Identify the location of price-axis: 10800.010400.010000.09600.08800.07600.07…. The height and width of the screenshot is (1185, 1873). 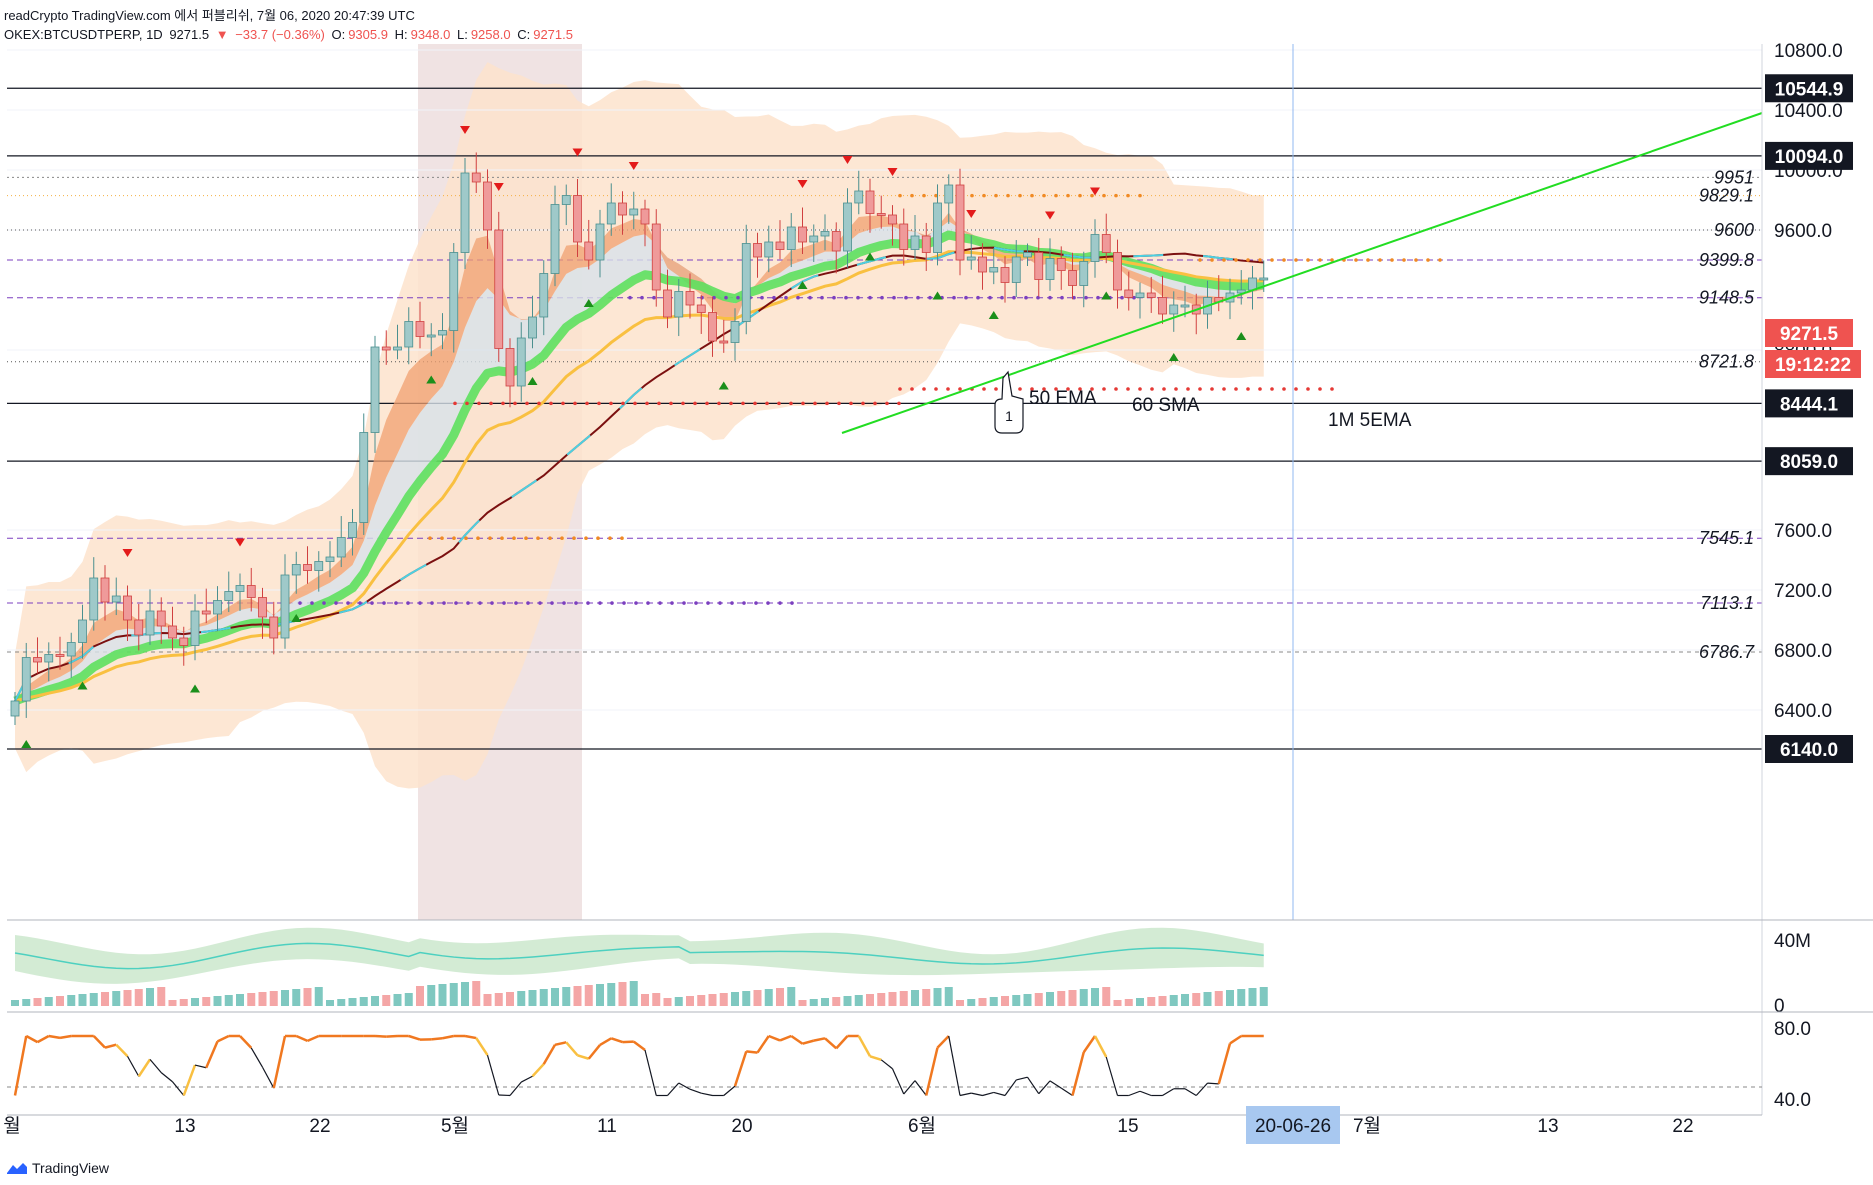
(1808, 381).